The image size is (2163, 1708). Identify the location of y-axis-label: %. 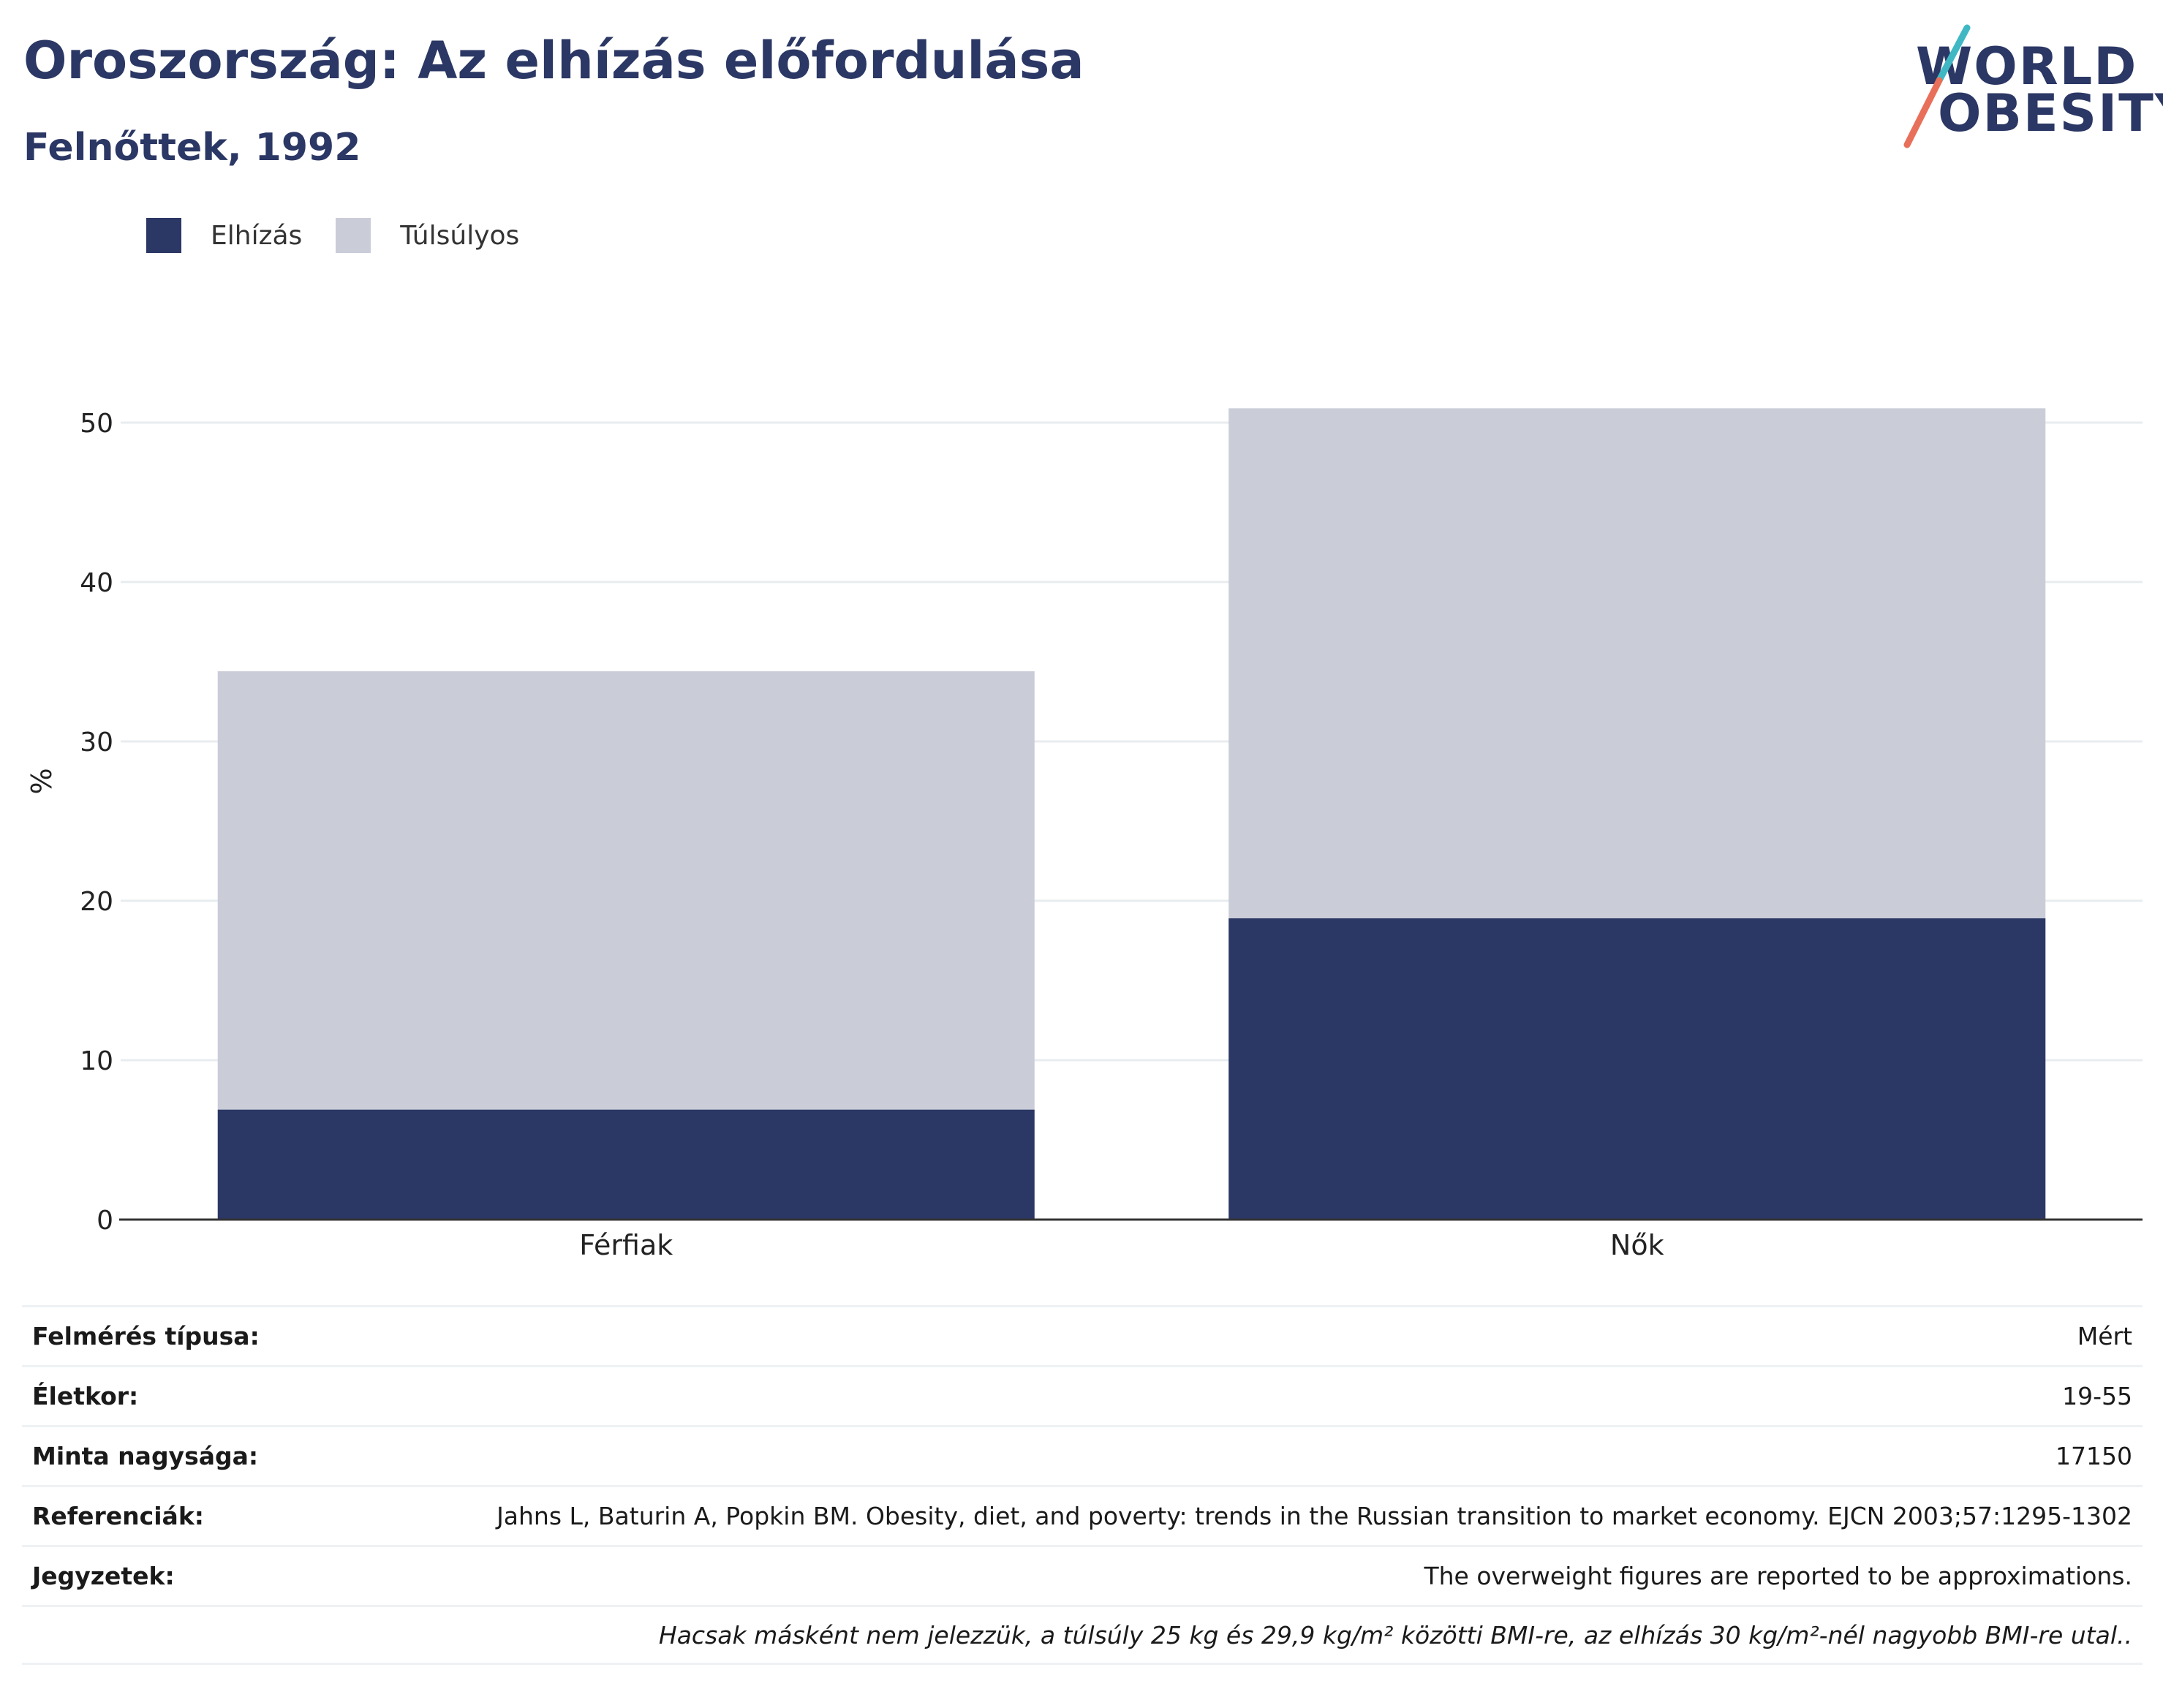
(42, 781).